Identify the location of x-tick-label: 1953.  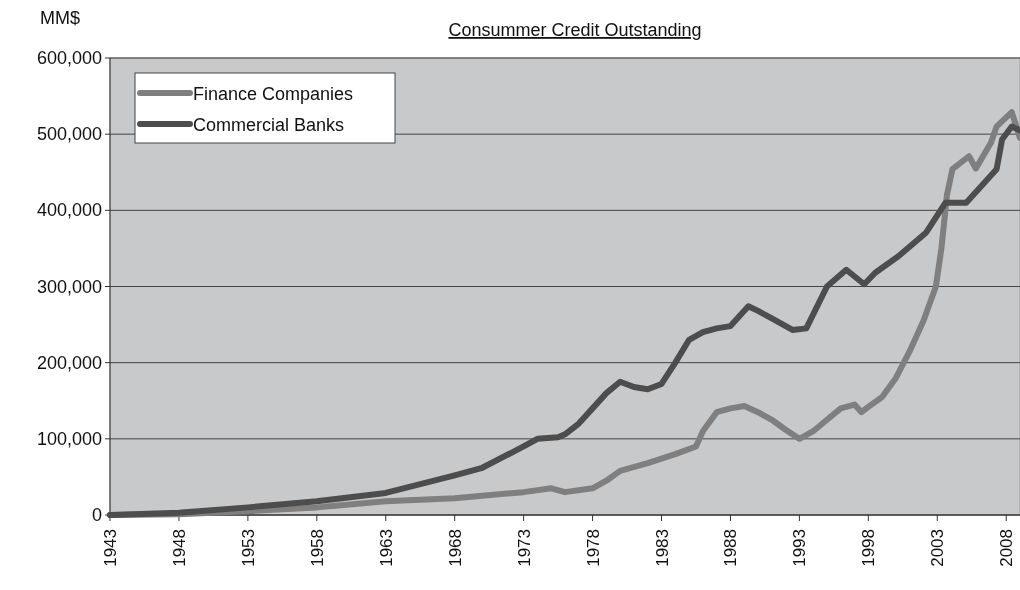
(248, 548).